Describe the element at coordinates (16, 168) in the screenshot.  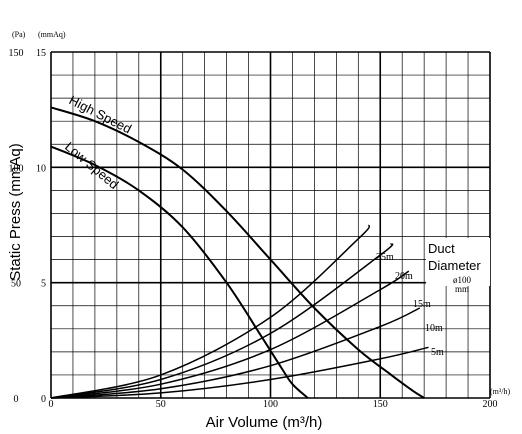
I see `y-tick-label-pa: 100` at that location.